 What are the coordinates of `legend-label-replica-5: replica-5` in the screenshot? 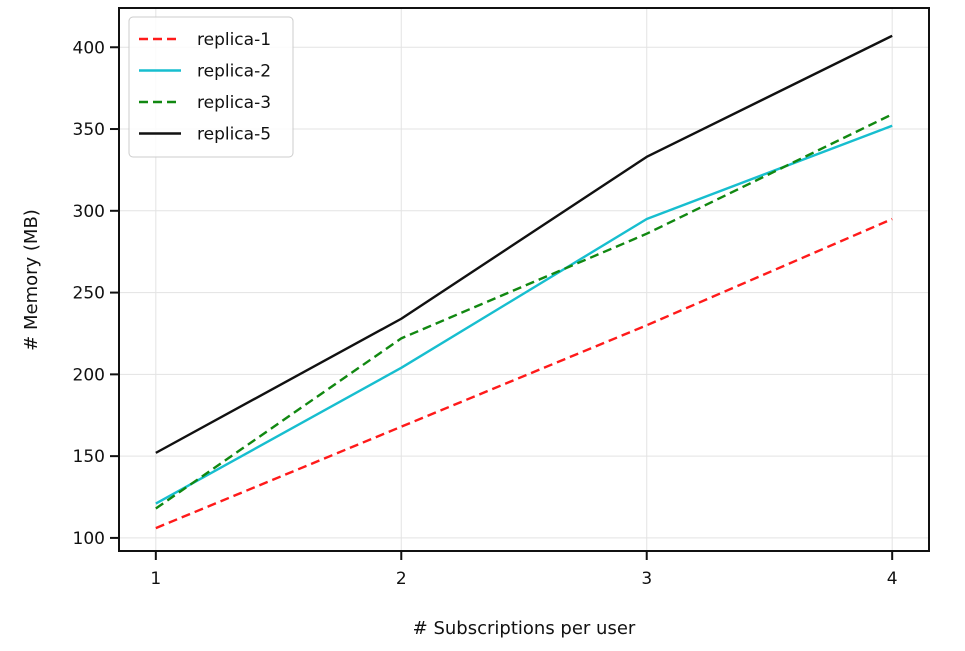 It's located at (234, 135).